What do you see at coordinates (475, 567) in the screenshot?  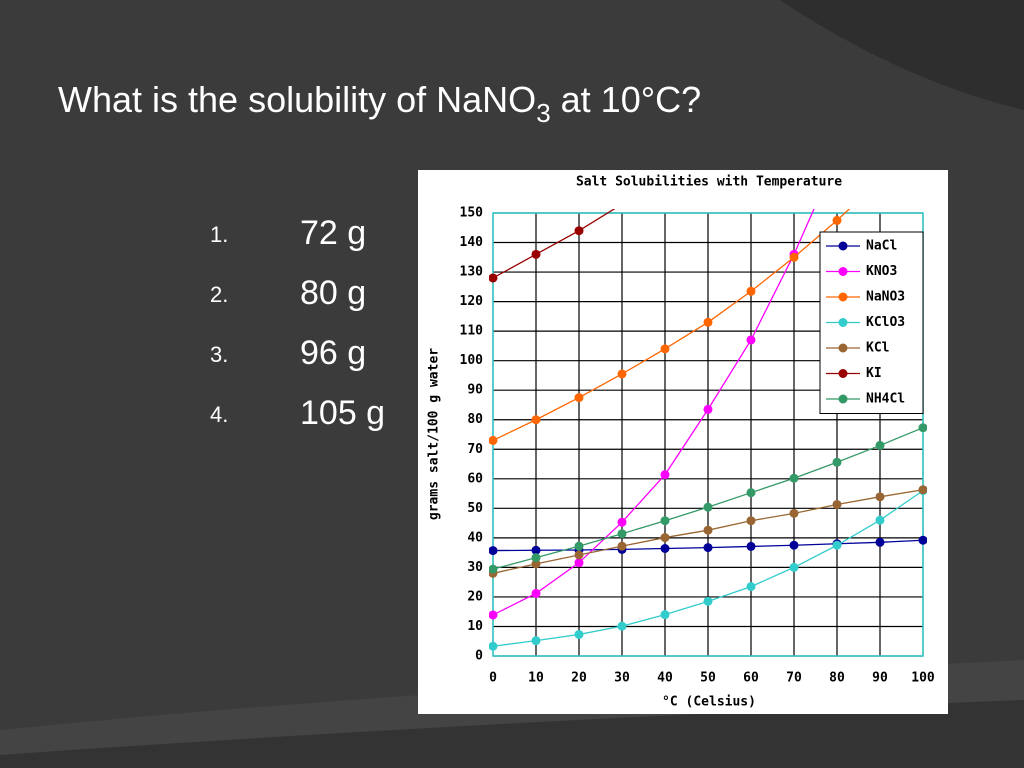 I see `y-tick-label: 30` at bounding box center [475, 567].